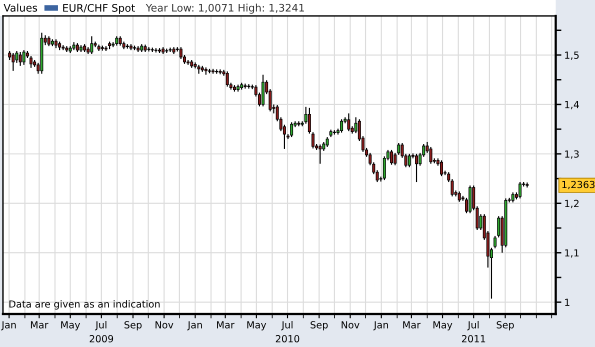 Image resolution: width=595 pixels, height=347 pixels. I want to click on text: 1,2363, so click(578, 185).